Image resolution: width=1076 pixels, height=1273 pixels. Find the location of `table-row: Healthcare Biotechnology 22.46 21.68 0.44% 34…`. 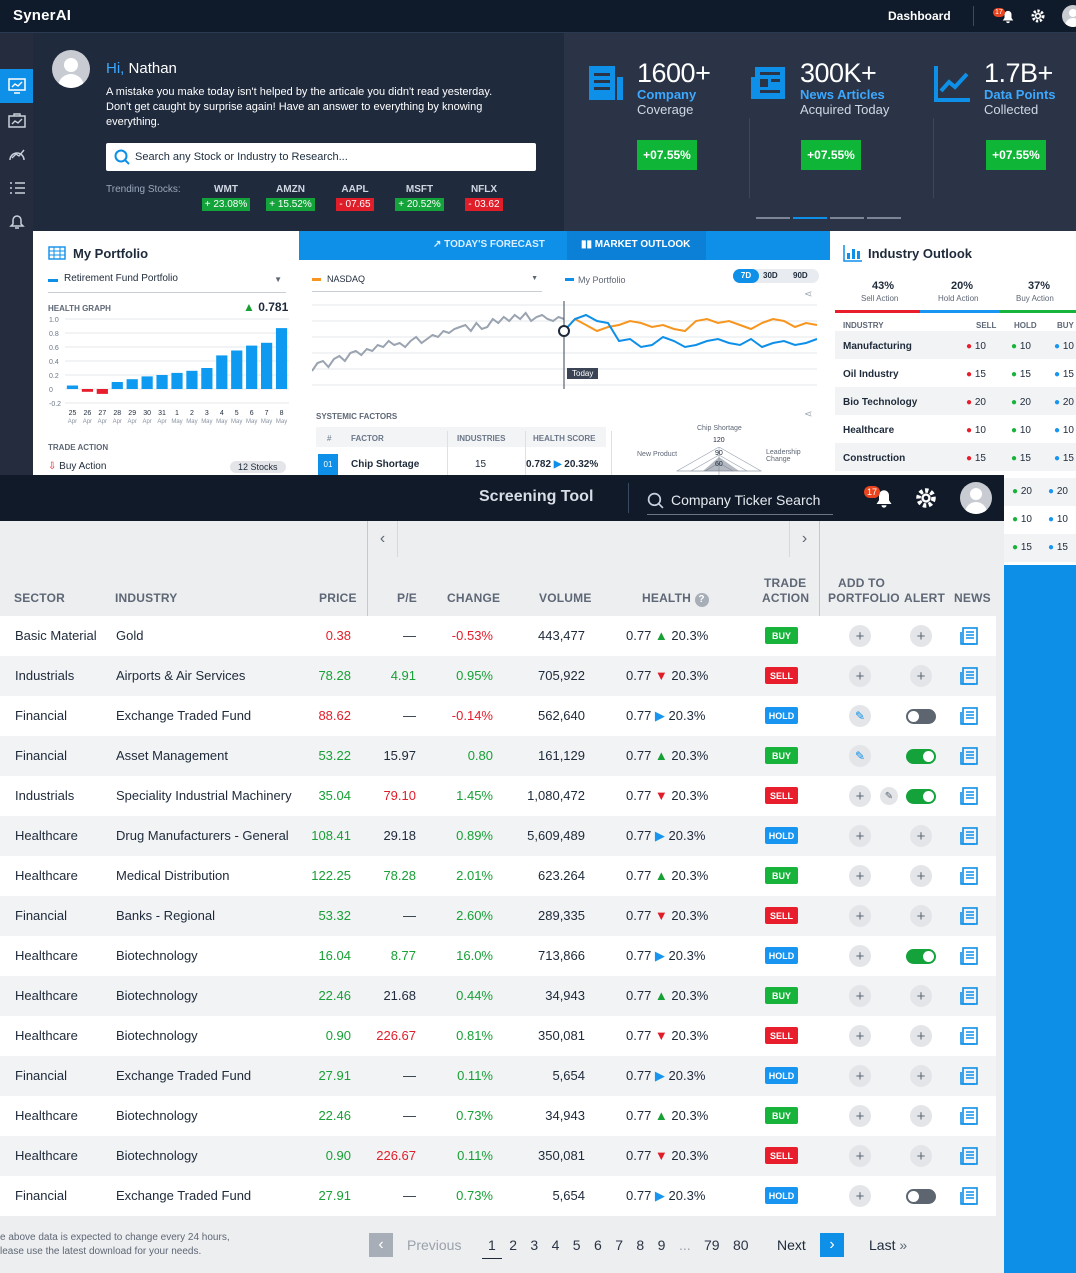

table-row: Healthcare Biotechnology 22.46 21.68 0.44% 34… is located at coordinates (498, 996).